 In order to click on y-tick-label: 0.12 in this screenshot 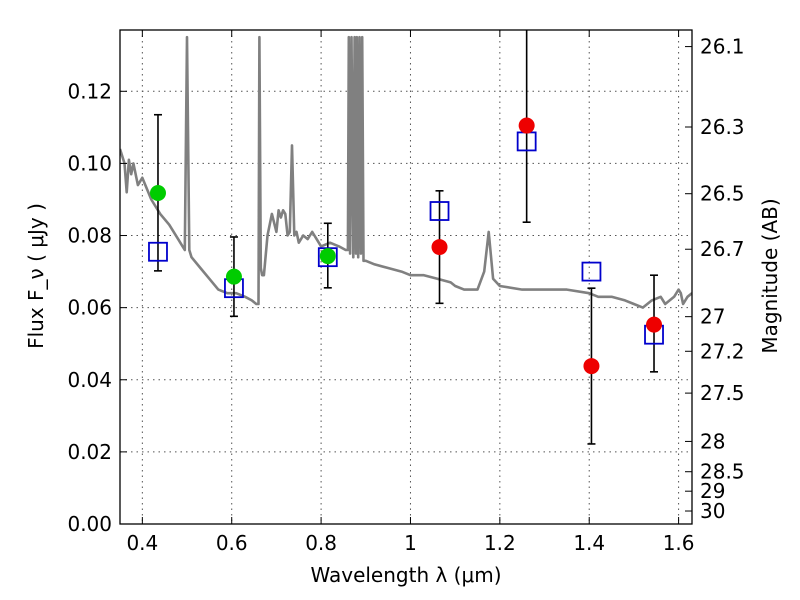, I will do `click(89, 91)`.